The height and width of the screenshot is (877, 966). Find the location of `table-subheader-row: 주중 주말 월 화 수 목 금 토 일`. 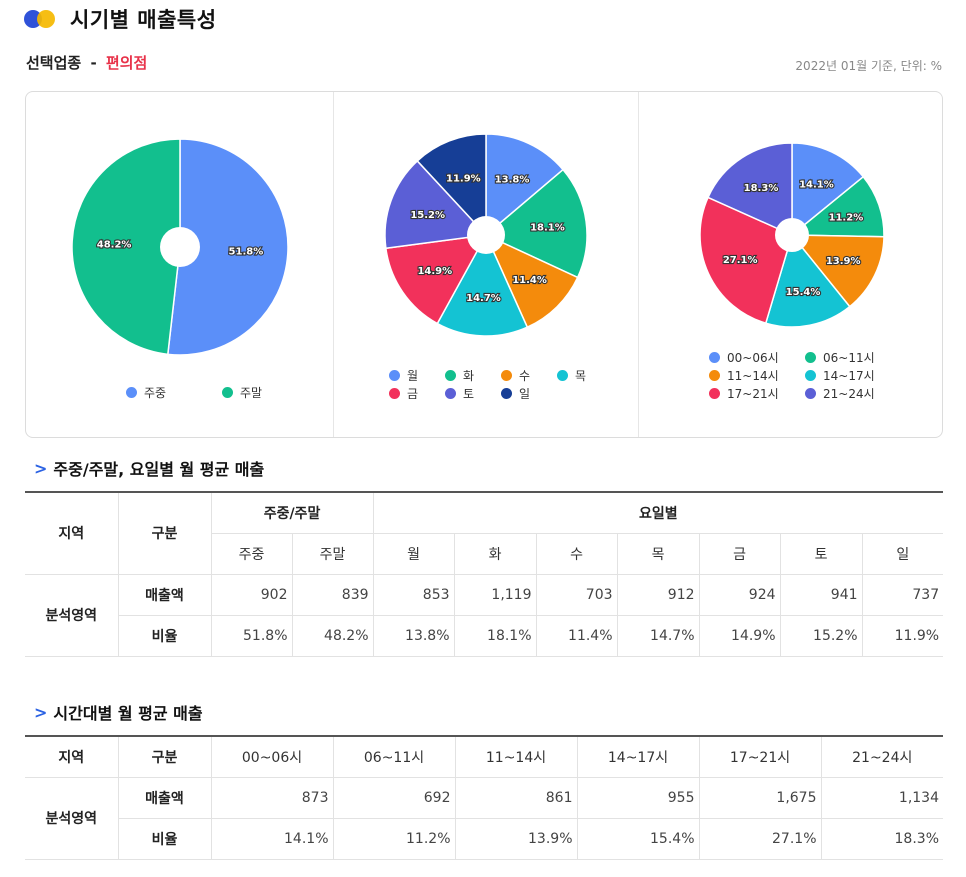

table-subheader-row: 주중 주말 월 화 수 목 금 토 일 is located at coordinates (484, 553).